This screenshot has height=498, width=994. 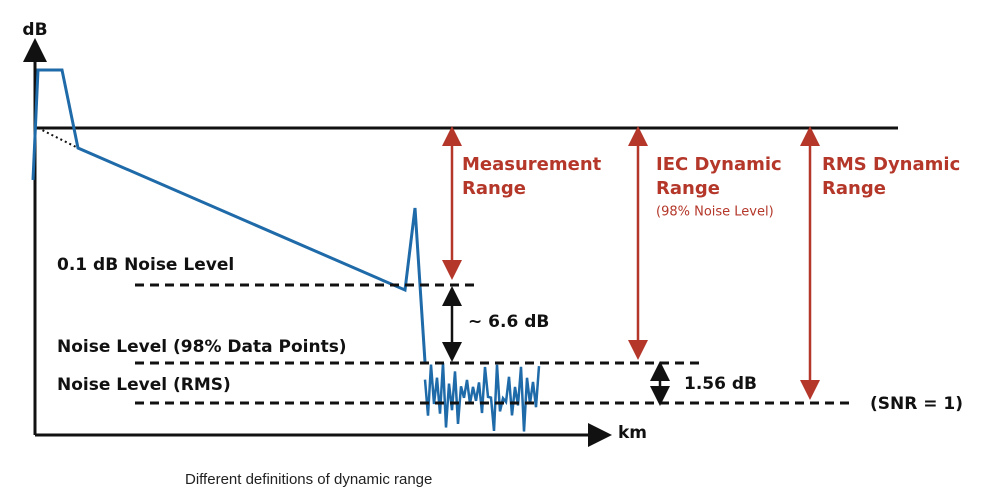 I want to click on level-label: 0.1 dB Noise Level, so click(x=145, y=265).